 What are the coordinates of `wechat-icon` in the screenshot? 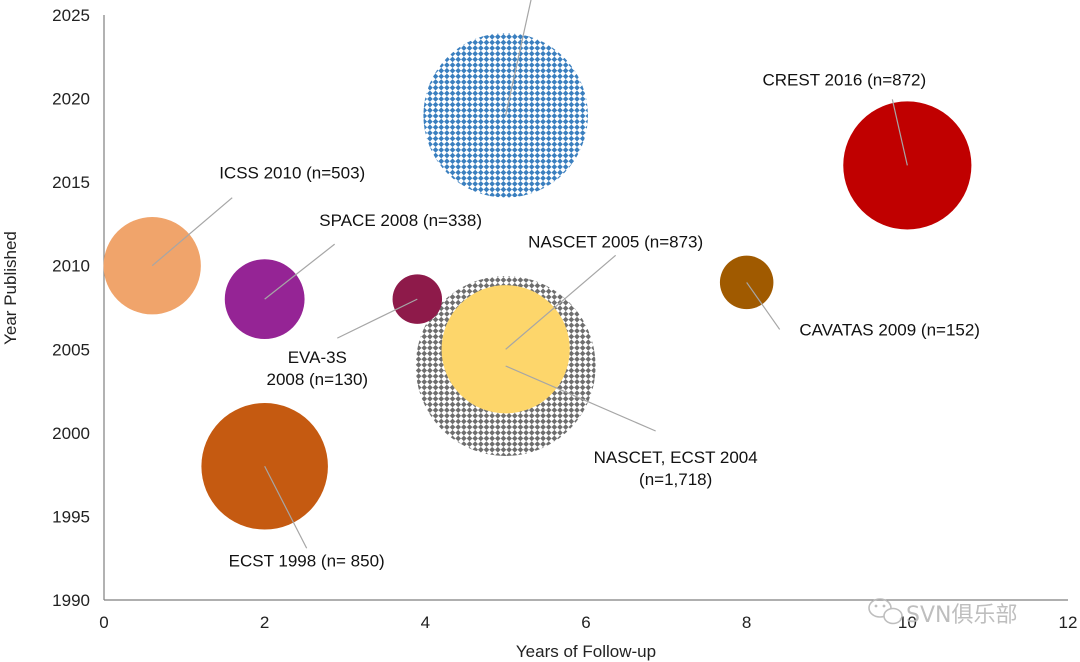 It's located at (885, 611).